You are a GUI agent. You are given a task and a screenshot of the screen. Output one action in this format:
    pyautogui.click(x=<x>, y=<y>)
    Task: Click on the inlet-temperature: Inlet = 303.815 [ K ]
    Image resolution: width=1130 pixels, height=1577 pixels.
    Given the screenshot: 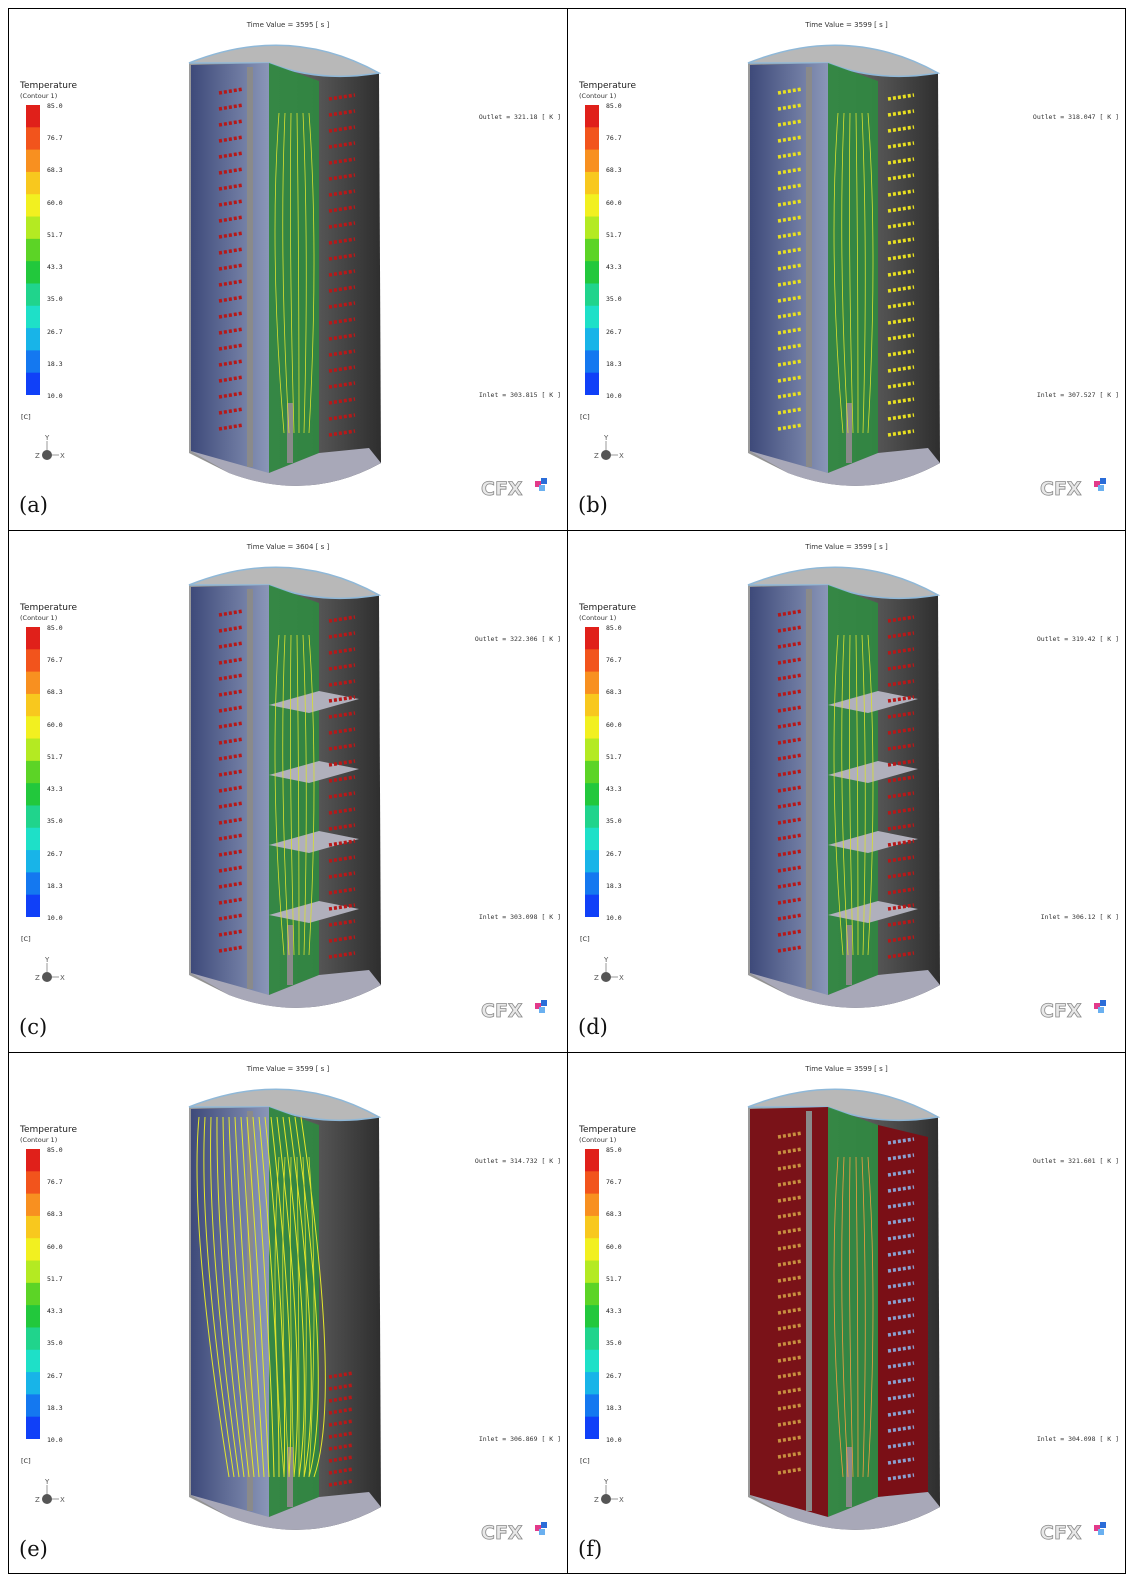 What is the action you would take?
    pyautogui.click(x=520, y=395)
    